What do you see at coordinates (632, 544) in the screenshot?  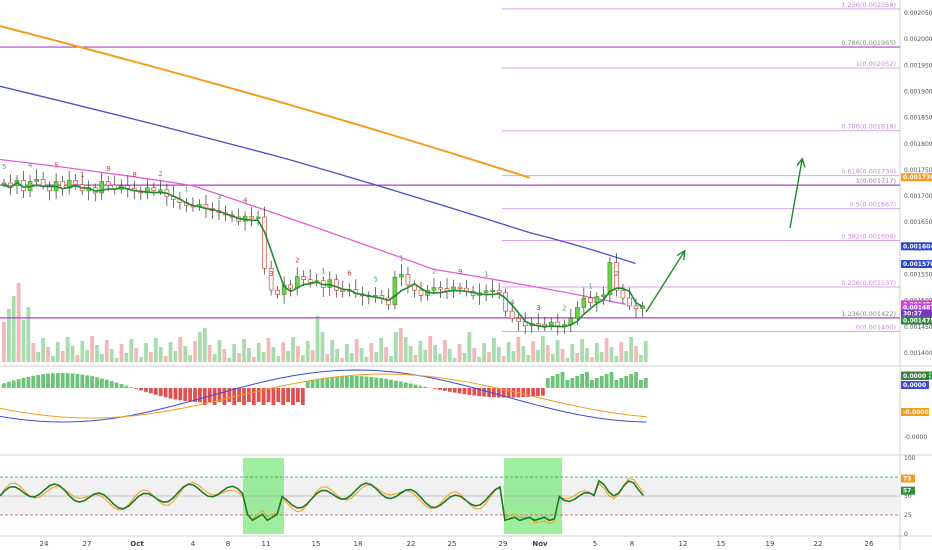 I see `time-tick: 8` at bounding box center [632, 544].